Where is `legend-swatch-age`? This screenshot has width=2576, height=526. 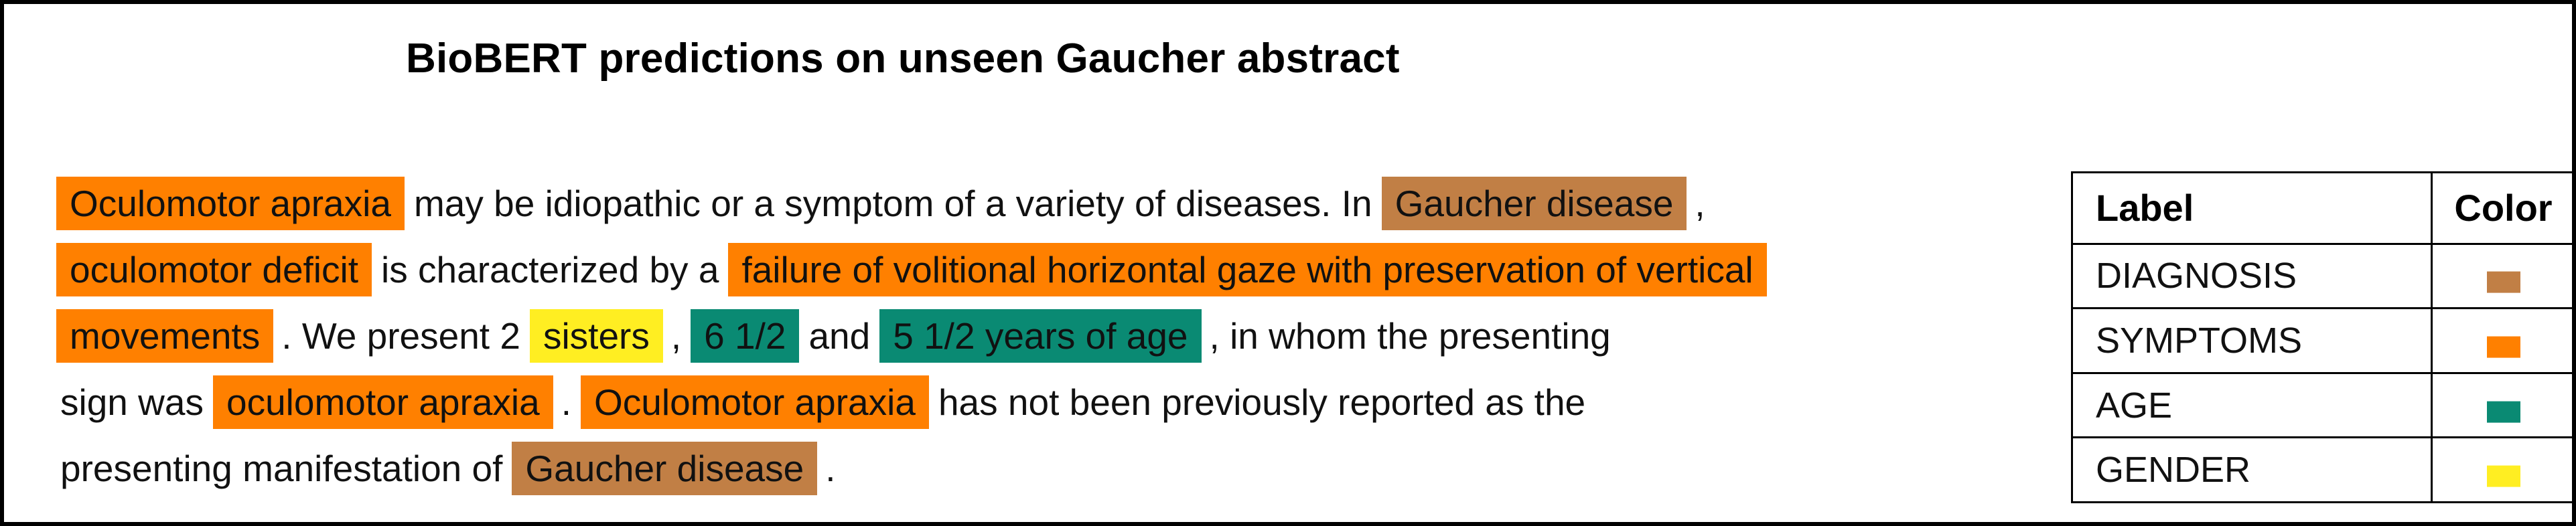
legend-swatch-age is located at coordinates (2503, 412).